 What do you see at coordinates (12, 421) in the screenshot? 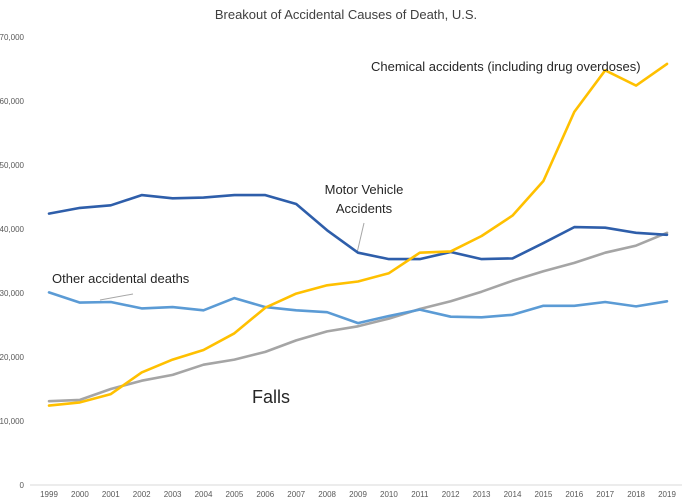
I see `y-tick-label: 10,000` at bounding box center [12, 421].